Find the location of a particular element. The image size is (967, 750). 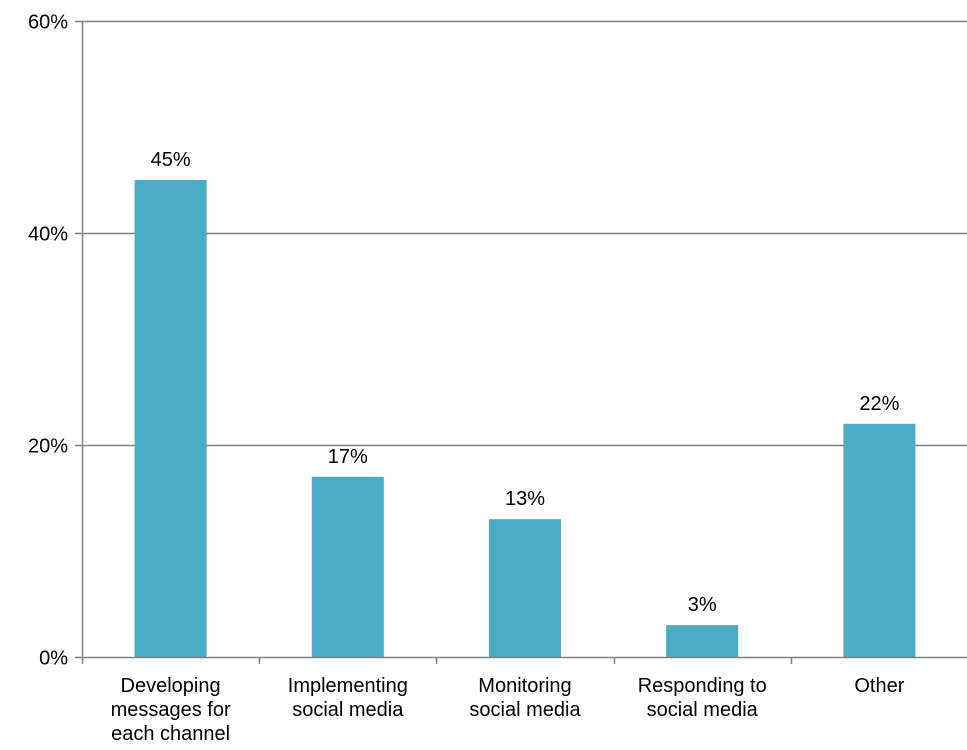

x-category-label-line: Responding to is located at coordinates (702, 686).